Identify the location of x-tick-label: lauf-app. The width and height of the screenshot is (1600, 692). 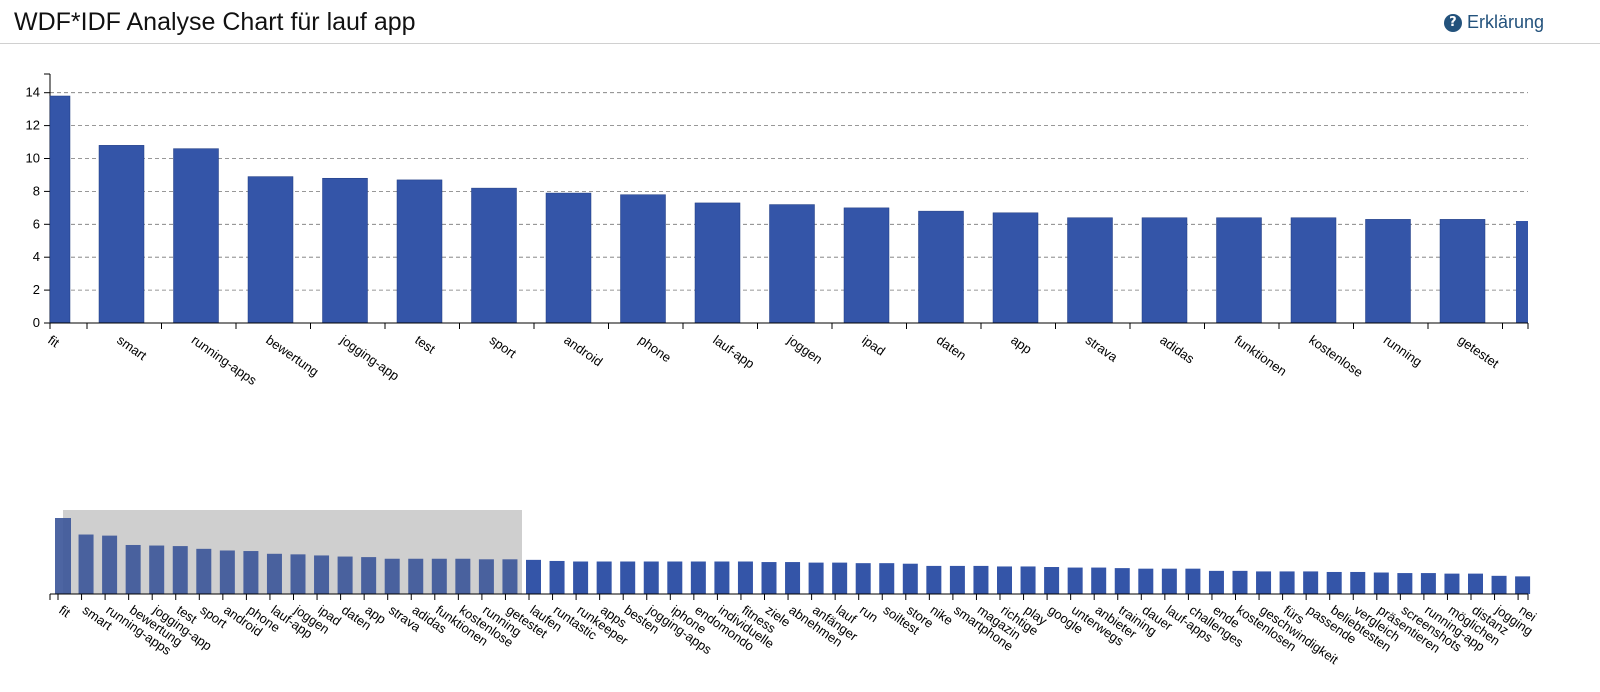
(733, 351).